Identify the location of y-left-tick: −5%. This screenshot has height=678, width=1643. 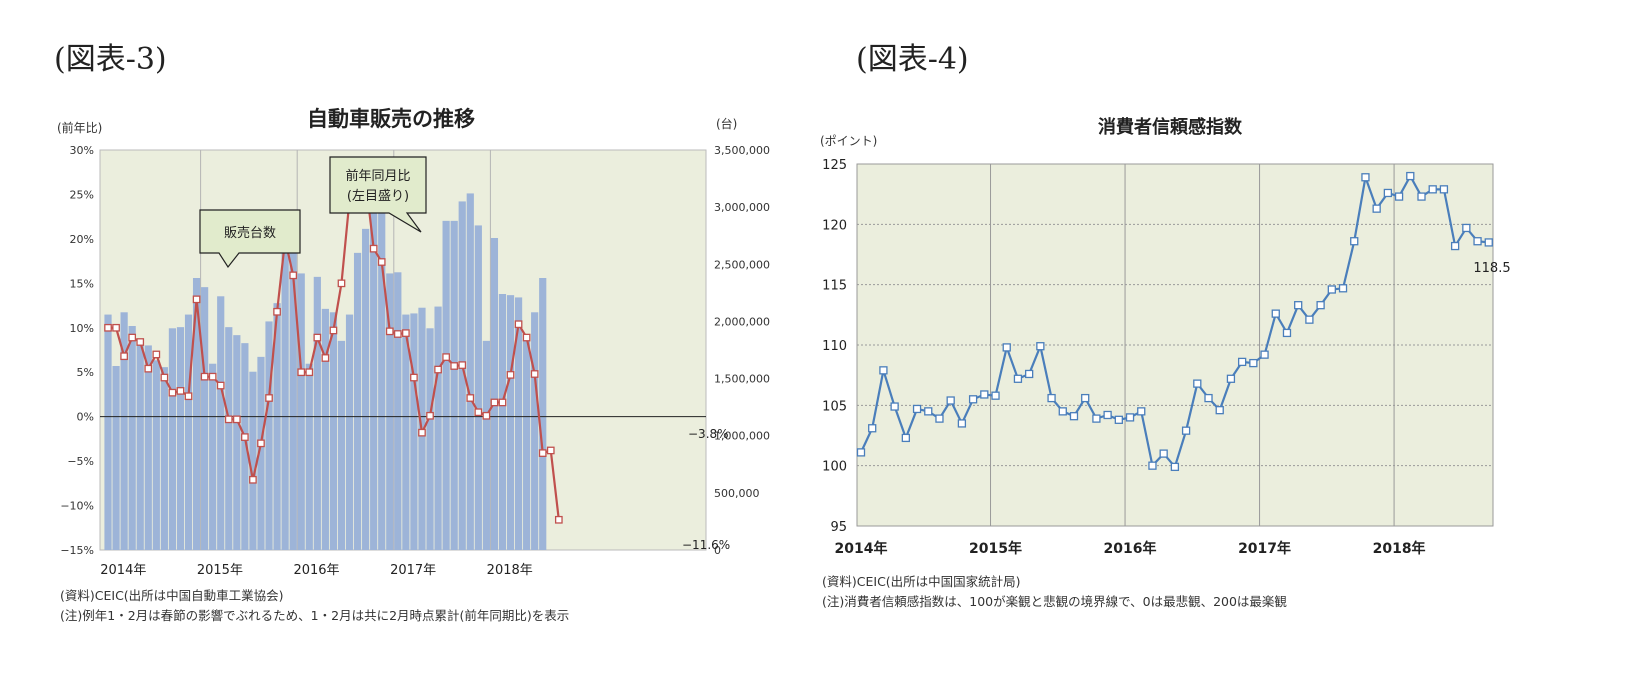
(80, 461).